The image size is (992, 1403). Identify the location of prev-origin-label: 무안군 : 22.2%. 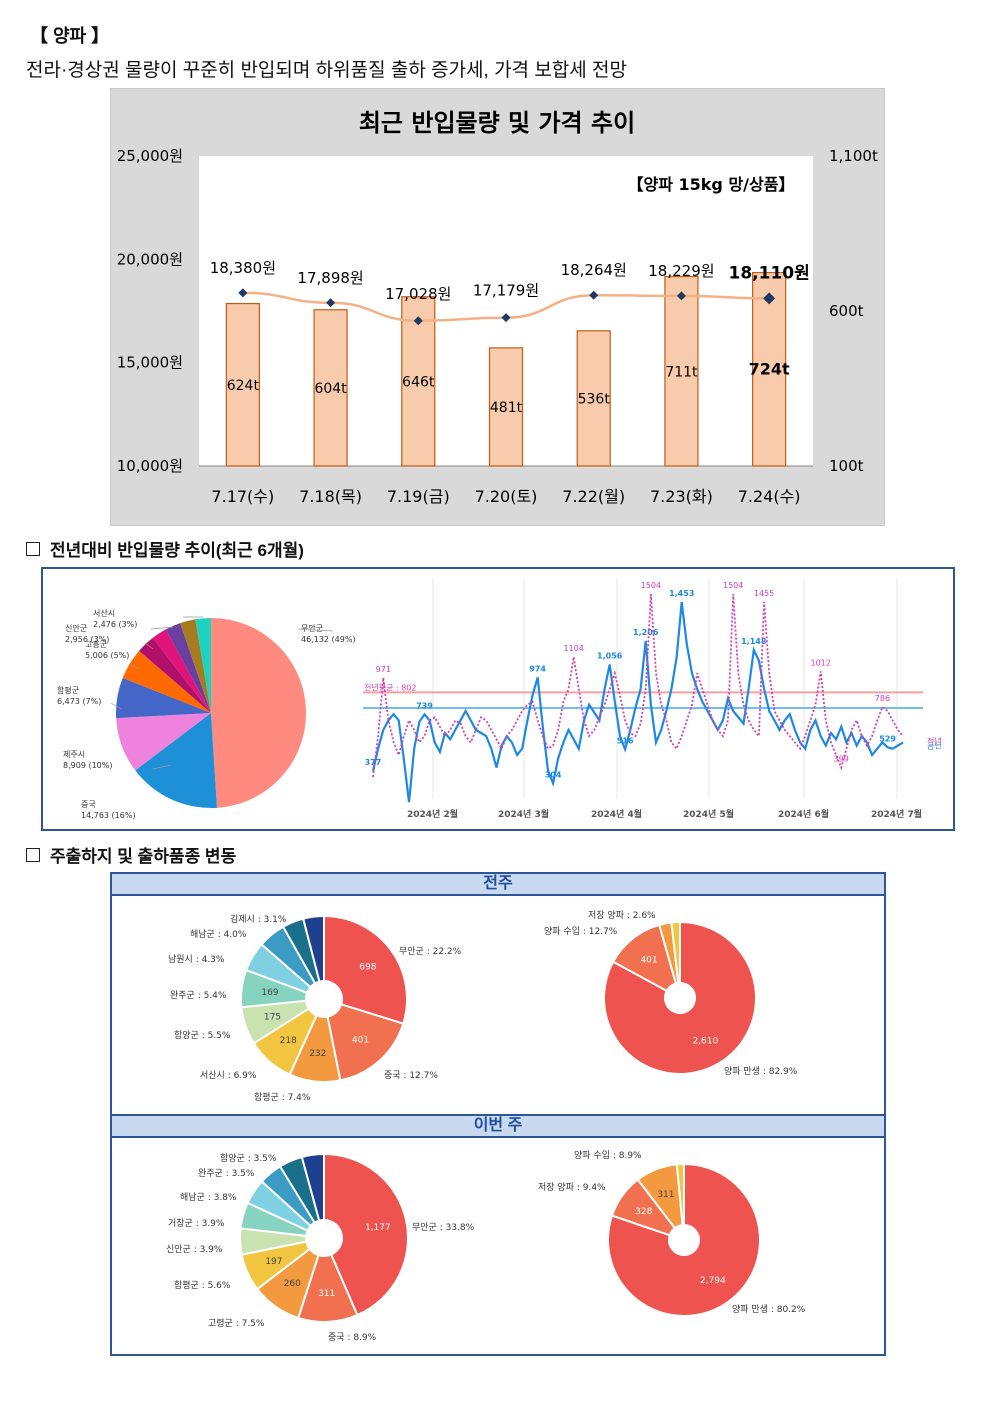
(430, 951).